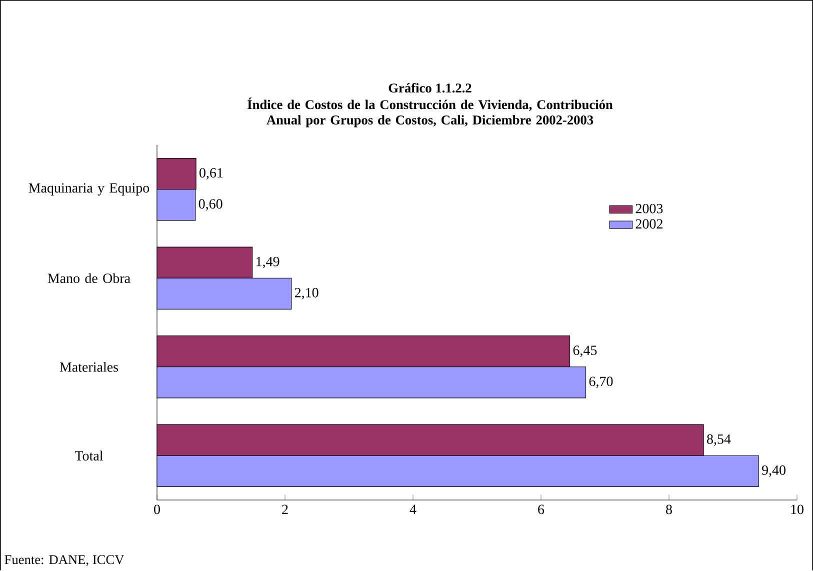  What do you see at coordinates (88, 455) in the screenshot?
I see `y-tick-label: Total` at bounding box center [88, 455].